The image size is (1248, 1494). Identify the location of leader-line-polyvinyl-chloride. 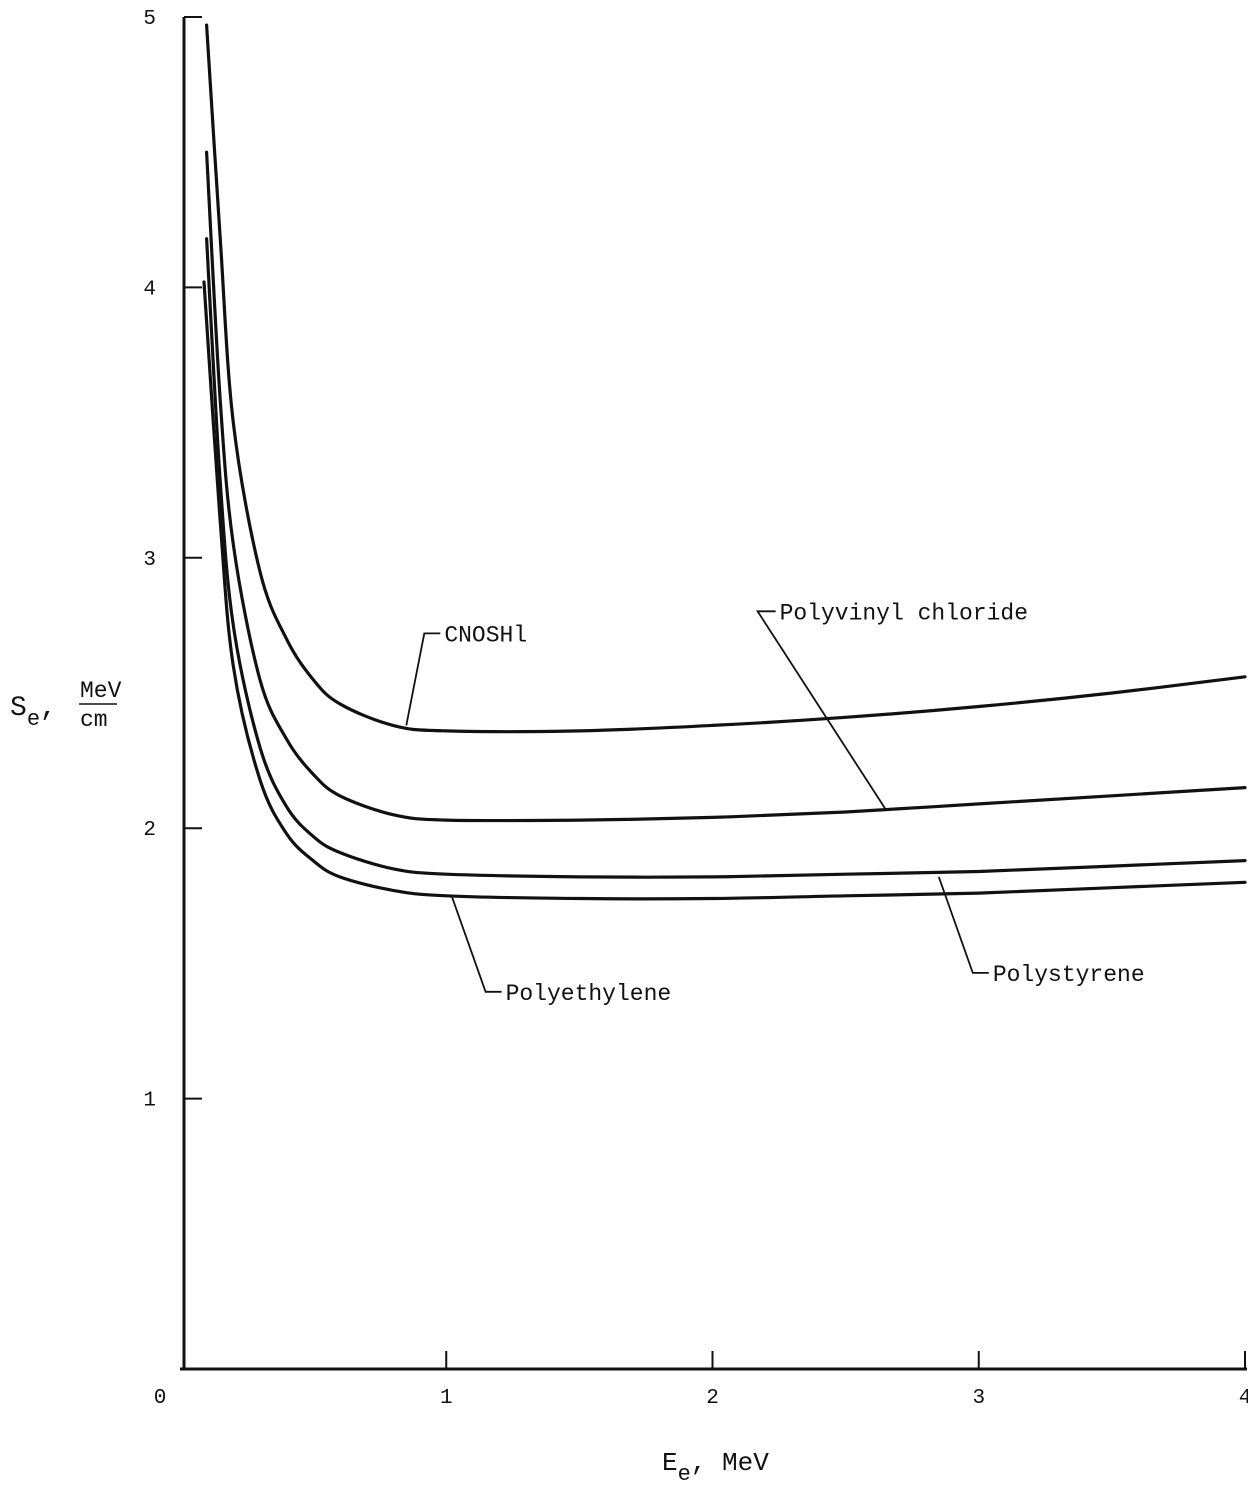
(821, 710).